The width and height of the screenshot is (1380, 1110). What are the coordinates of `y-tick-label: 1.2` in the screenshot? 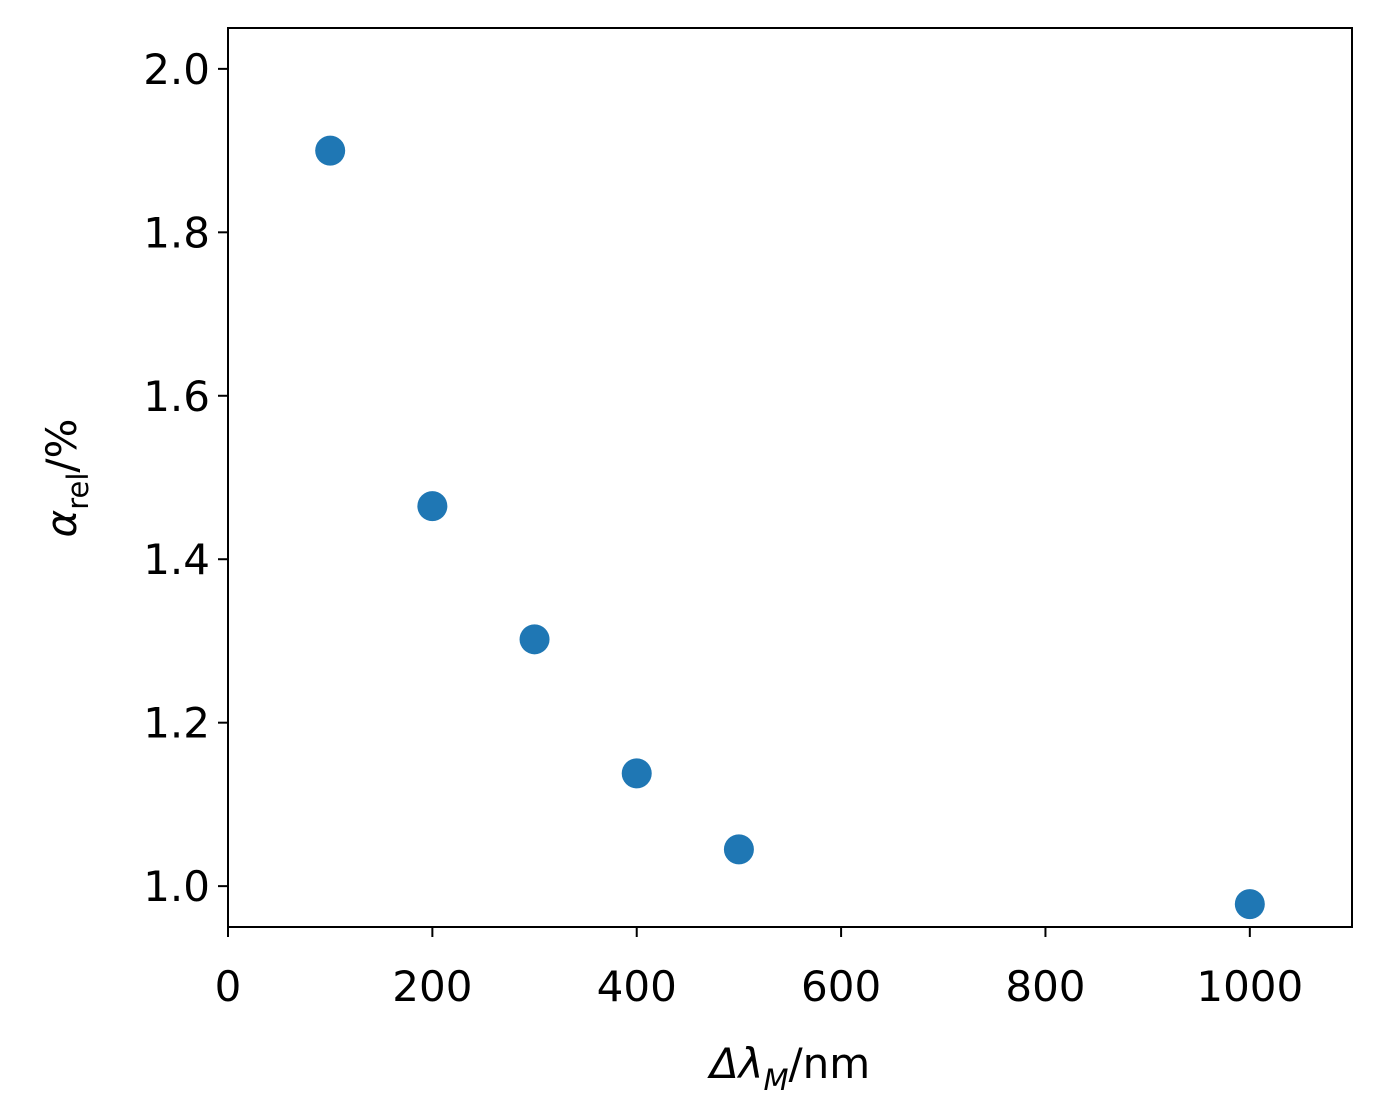 It's located at (176, 723).